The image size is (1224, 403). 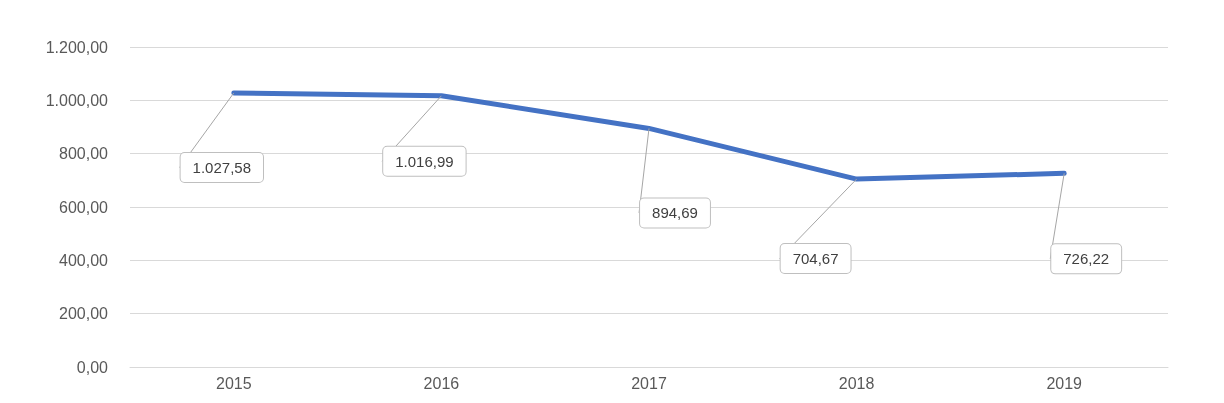 What do you see at coordinates (649, 383) in the screenshot?
I see `x-tick-label: 2017` at bounding box center [649, 383].